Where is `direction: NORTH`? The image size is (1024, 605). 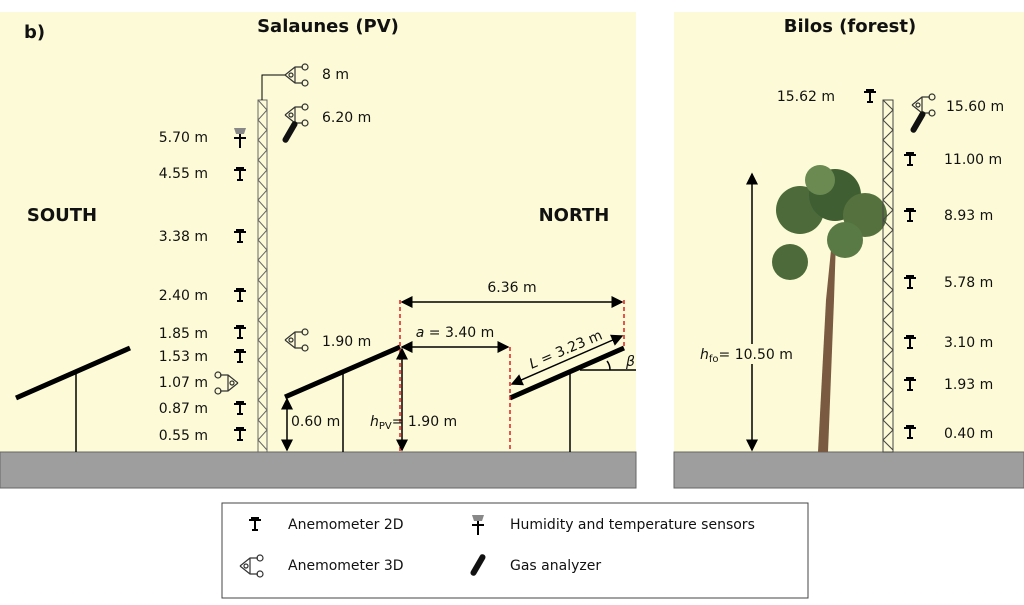 direction: NORTH is located at coordinates (574, 215).